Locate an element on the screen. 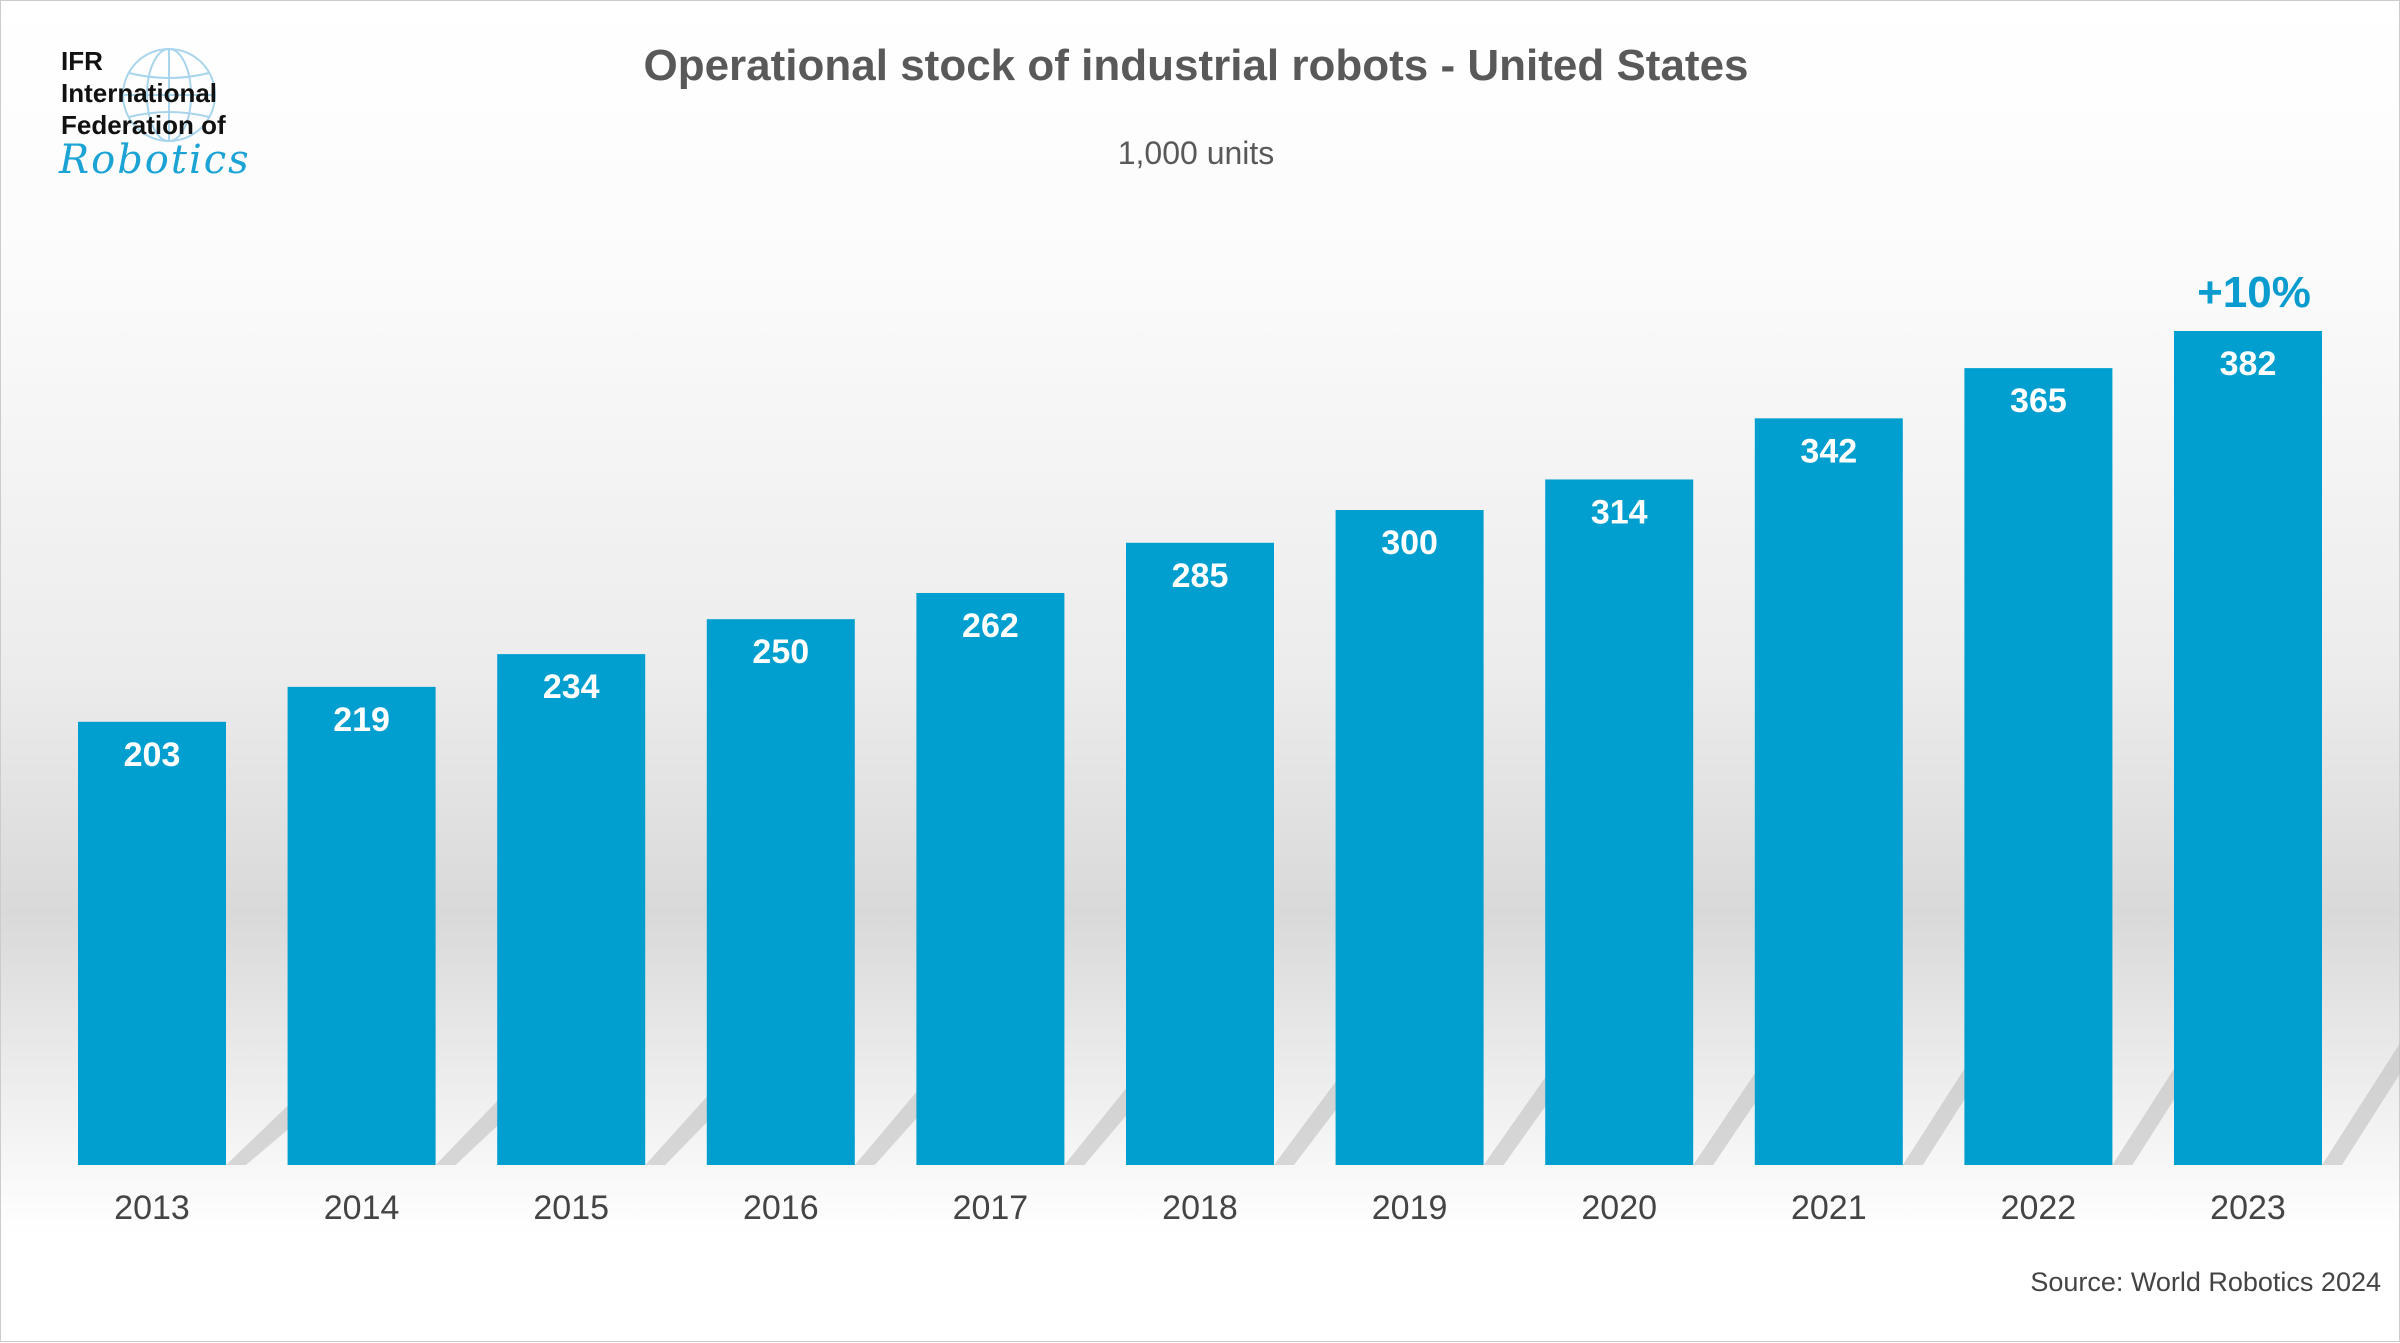 This screenshot has width=2400, height=1343. logo-ifr: IFR is located at coordinates (82, 61).